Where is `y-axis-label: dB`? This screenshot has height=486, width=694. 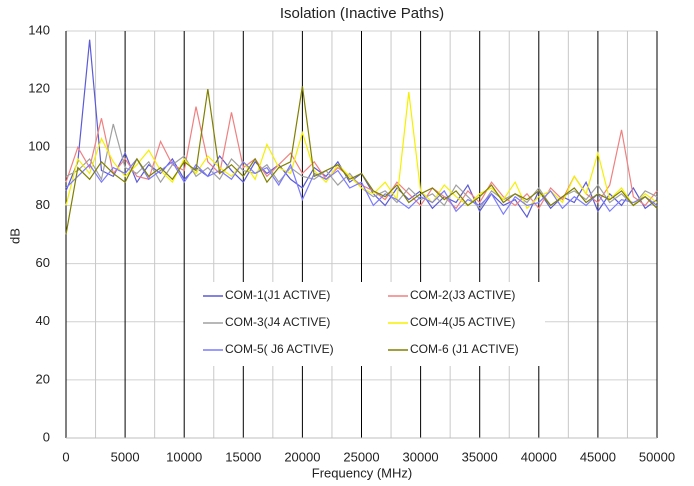
y-axis-label: dB is located at coordinates (14, 236).